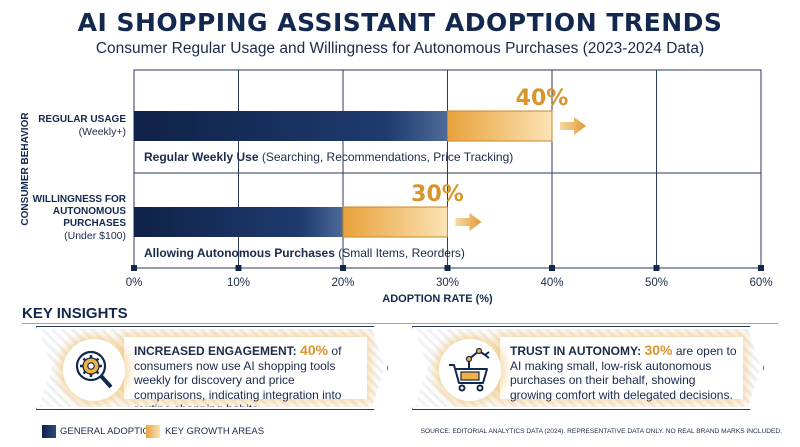 Image resolution: width=800 pixels, height=447 pixels. What do you see at coordinates (25, 169) in the screenshot?
I see `y-axis-title: CONSUMER BEHAVIOR` at bounding box center [25, 169].